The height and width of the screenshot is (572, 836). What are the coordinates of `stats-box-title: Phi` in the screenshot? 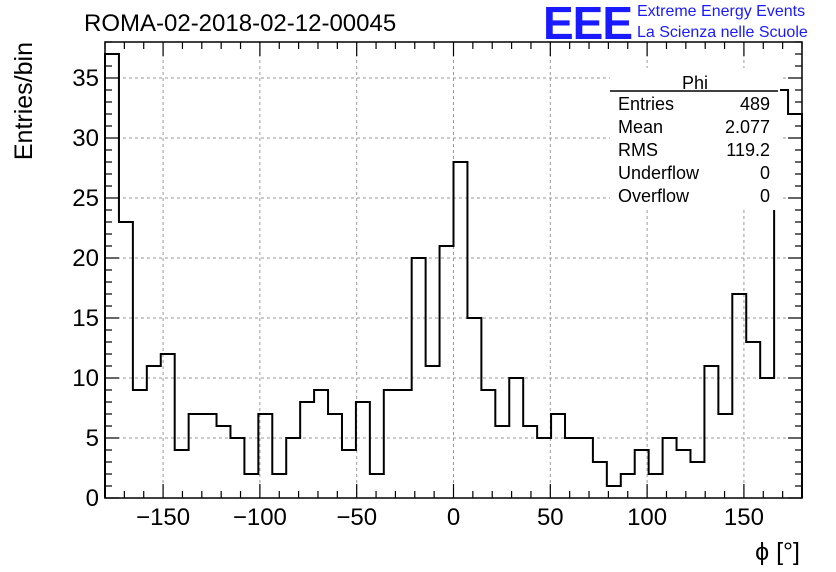 It's located at (695, 83).